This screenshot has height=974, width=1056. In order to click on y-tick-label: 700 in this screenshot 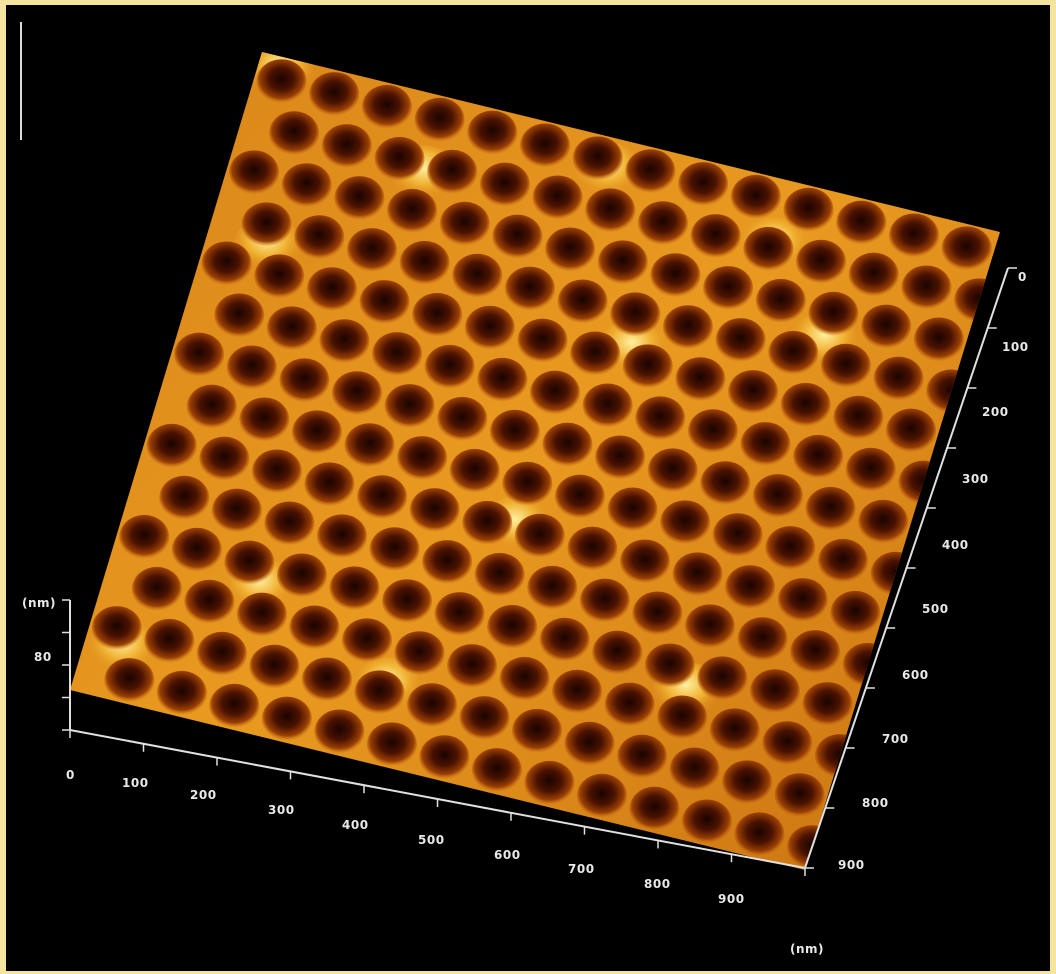, I will do `click(895, 739)`.